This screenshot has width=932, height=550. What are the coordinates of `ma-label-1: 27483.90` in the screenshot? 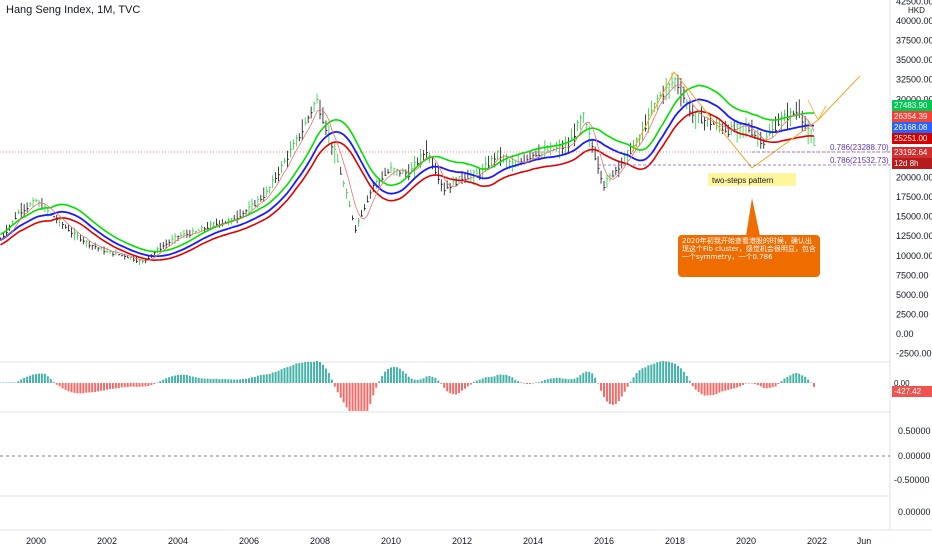 It's located at (911, 105).